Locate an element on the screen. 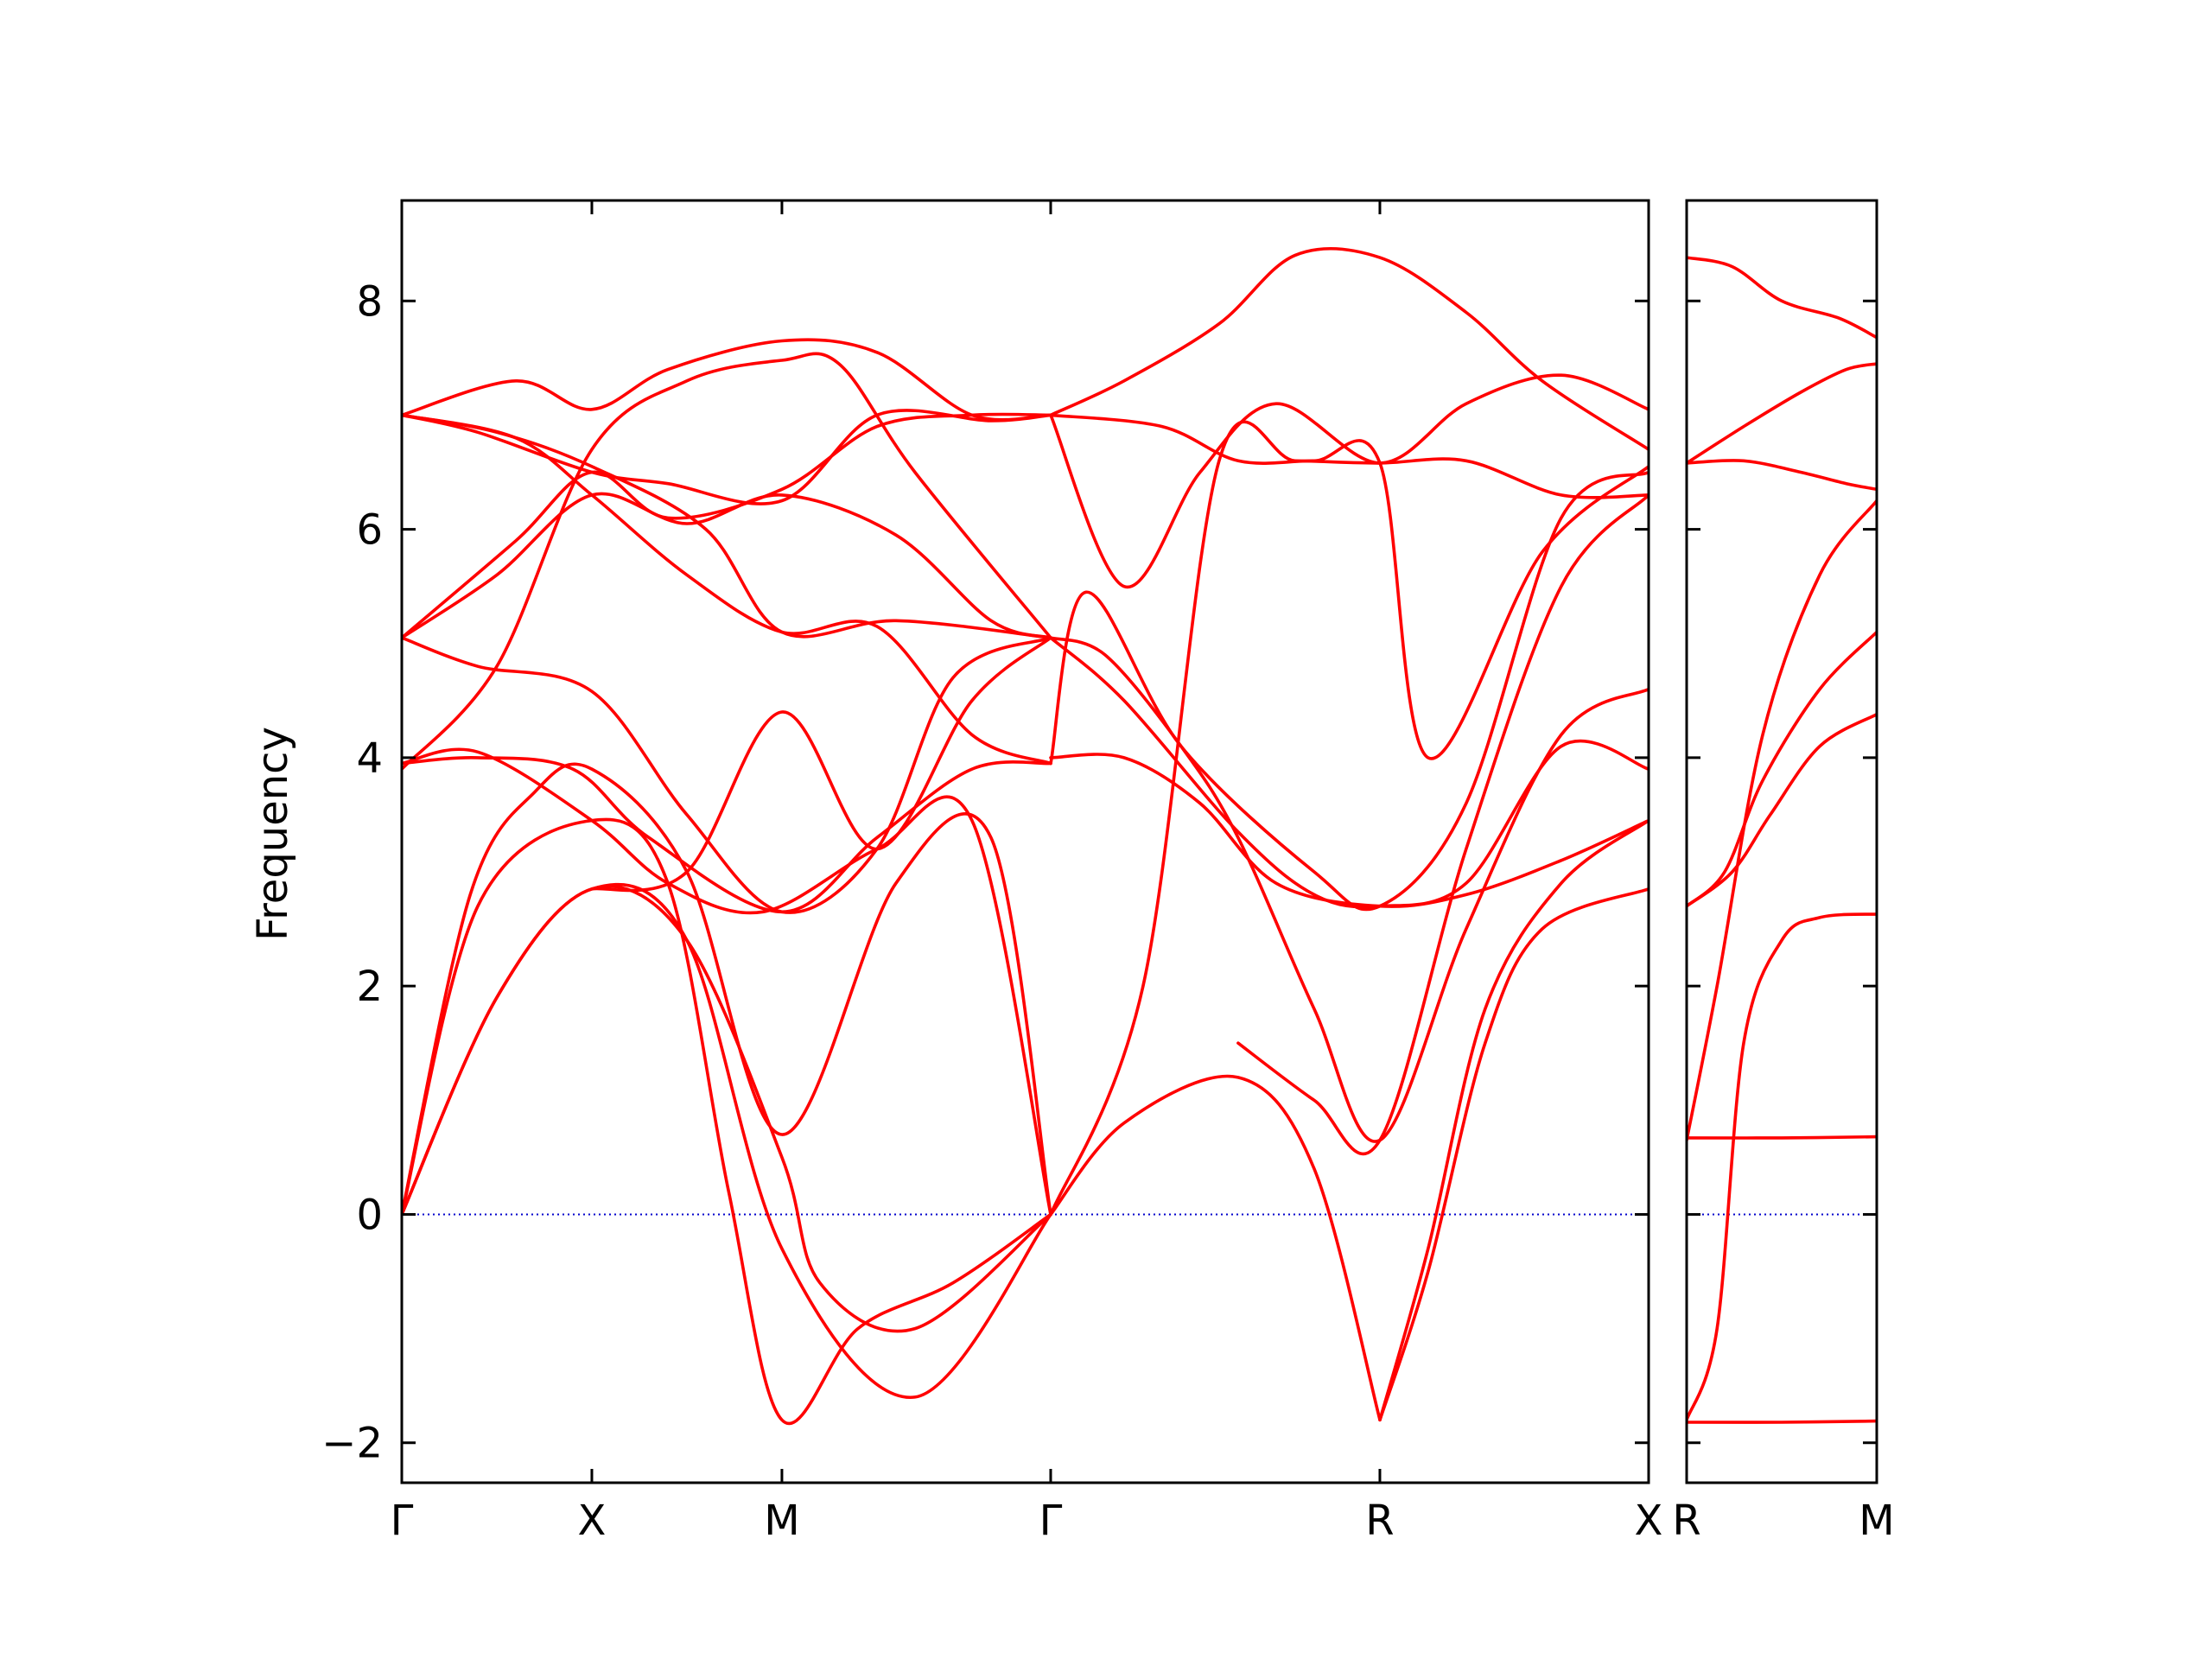 The width and height of the screenshot is (2212, 1659). y-tick-label: −2 is located at coordinates (352, 1444).